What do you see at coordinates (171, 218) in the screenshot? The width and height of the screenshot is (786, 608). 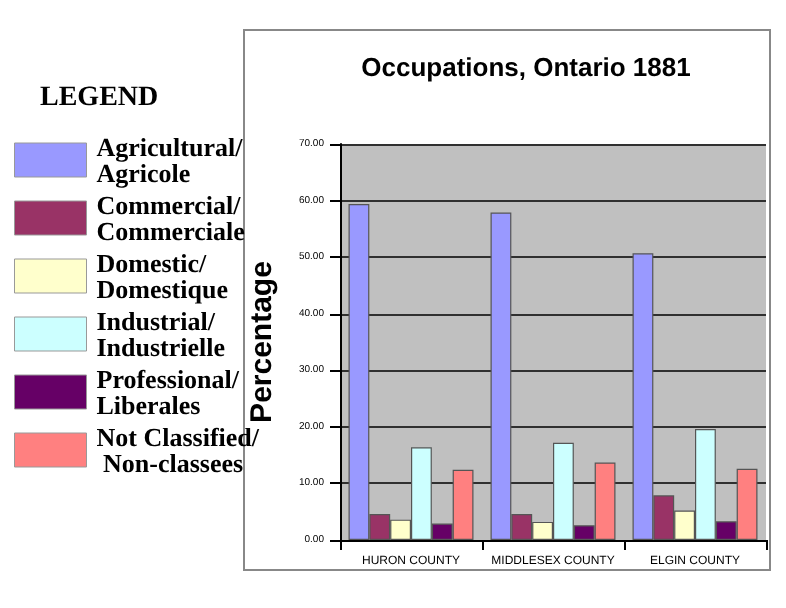 I see `legend-label: Commercial/ Commerciale` at bounding box center [171, 218].